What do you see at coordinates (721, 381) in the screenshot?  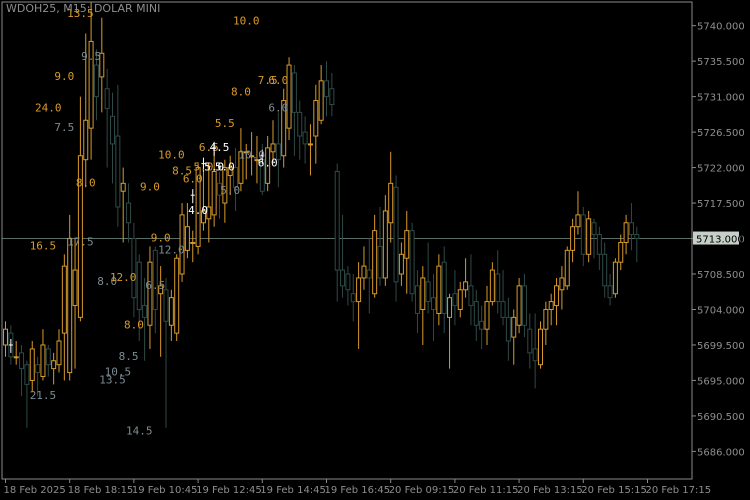 I see `price-tick-label: 5695.000` at bounding box center [721, 381].